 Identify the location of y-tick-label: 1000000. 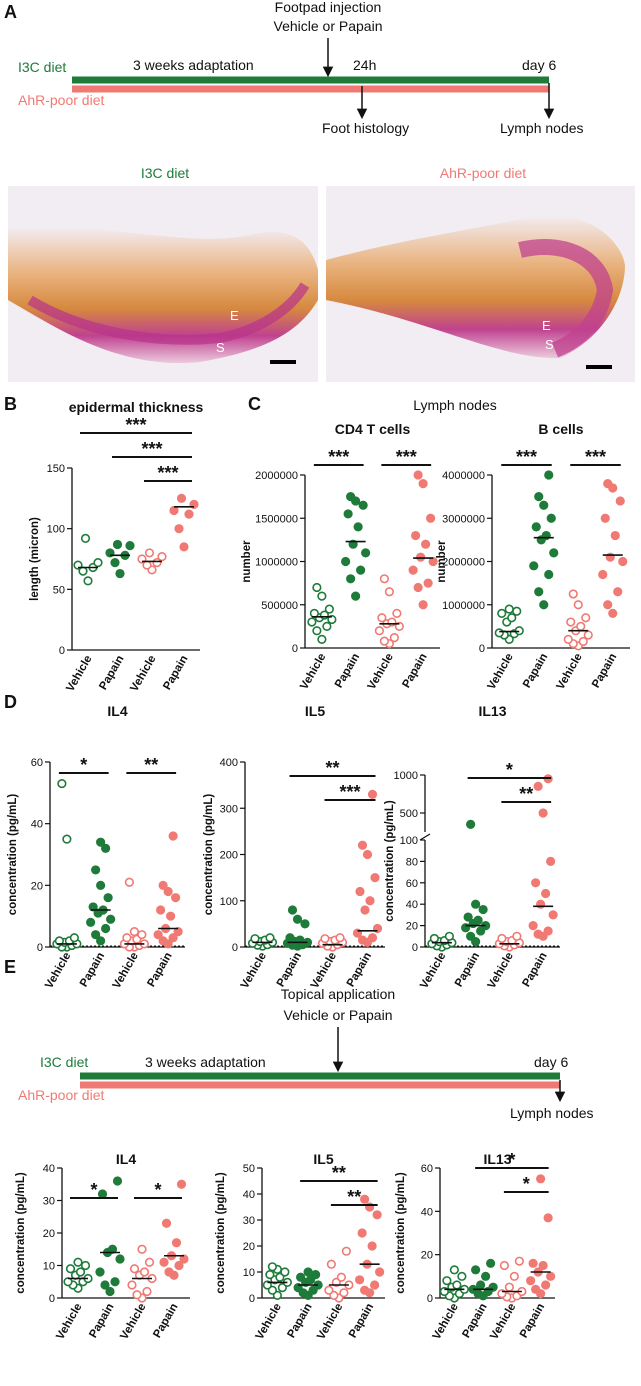
(463, 606).